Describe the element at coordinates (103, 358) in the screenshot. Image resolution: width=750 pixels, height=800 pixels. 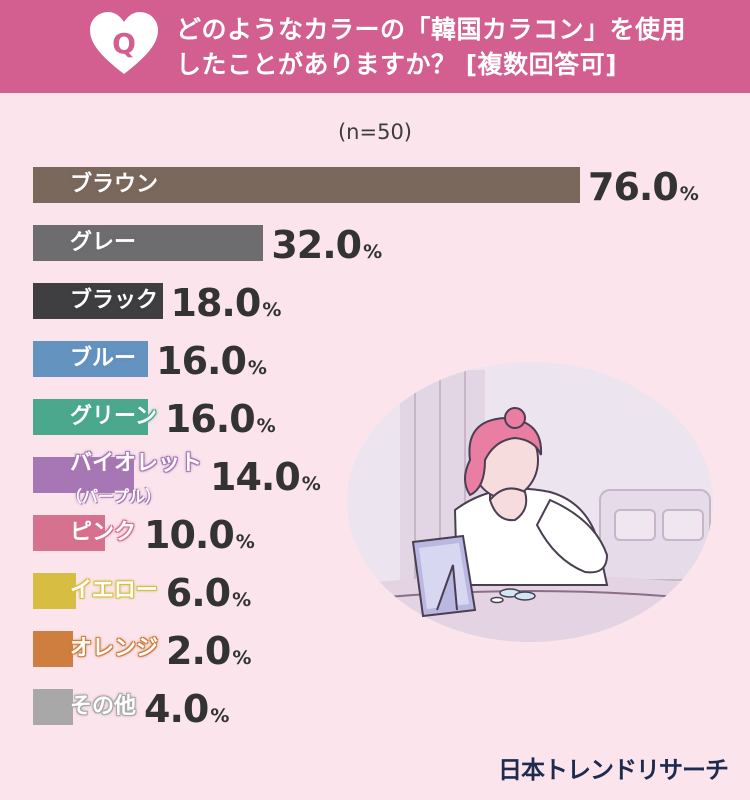
I see `bar-label: ブルー` at that location.